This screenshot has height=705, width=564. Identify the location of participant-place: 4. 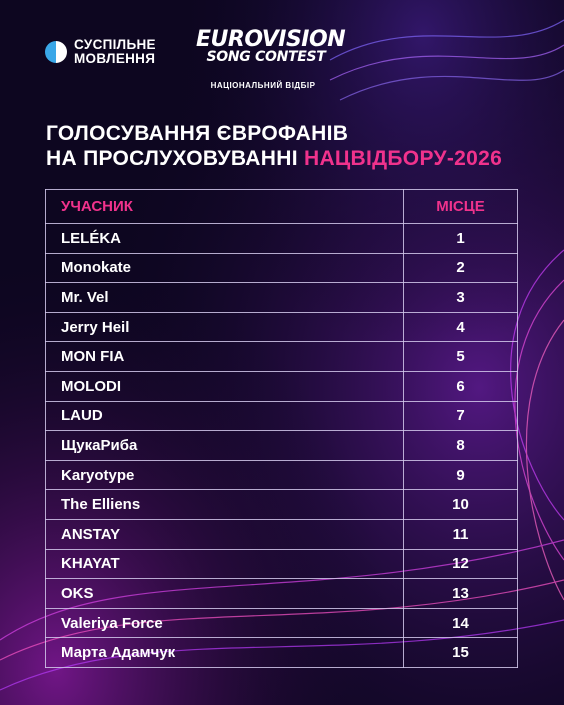
(460, 327).